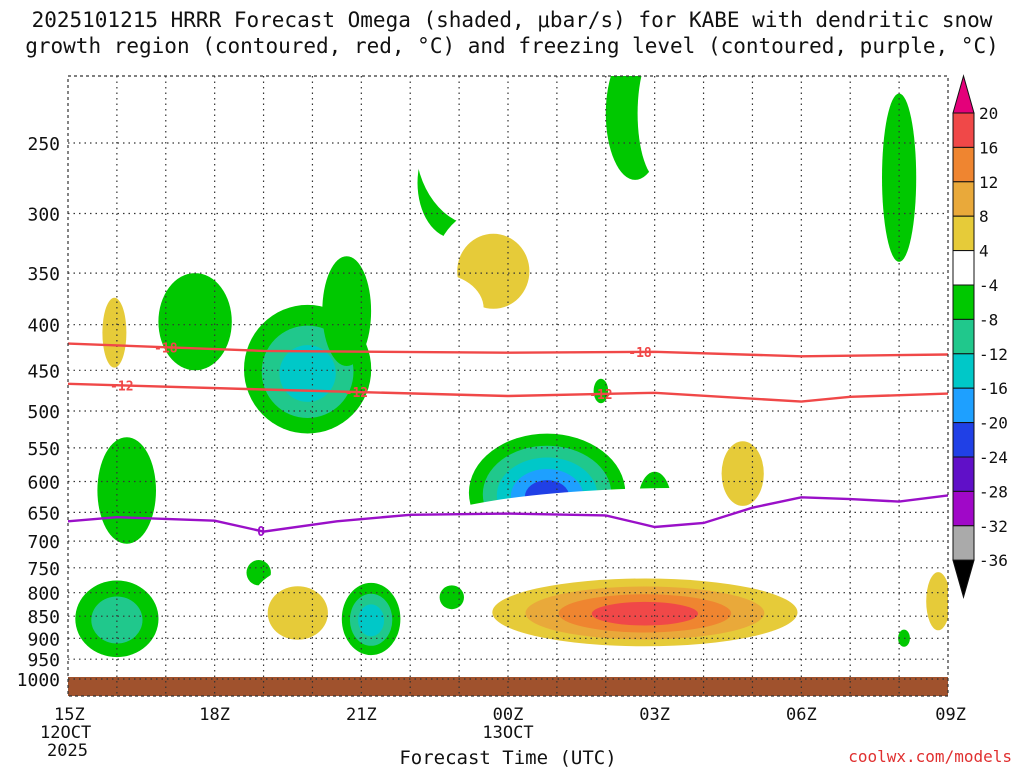 The image size is (1024, 768). What do you see at coordinates (930, 756) in the screenshot?
I see `watermark: coolwx.com/models` at bounding box center [930, 756].